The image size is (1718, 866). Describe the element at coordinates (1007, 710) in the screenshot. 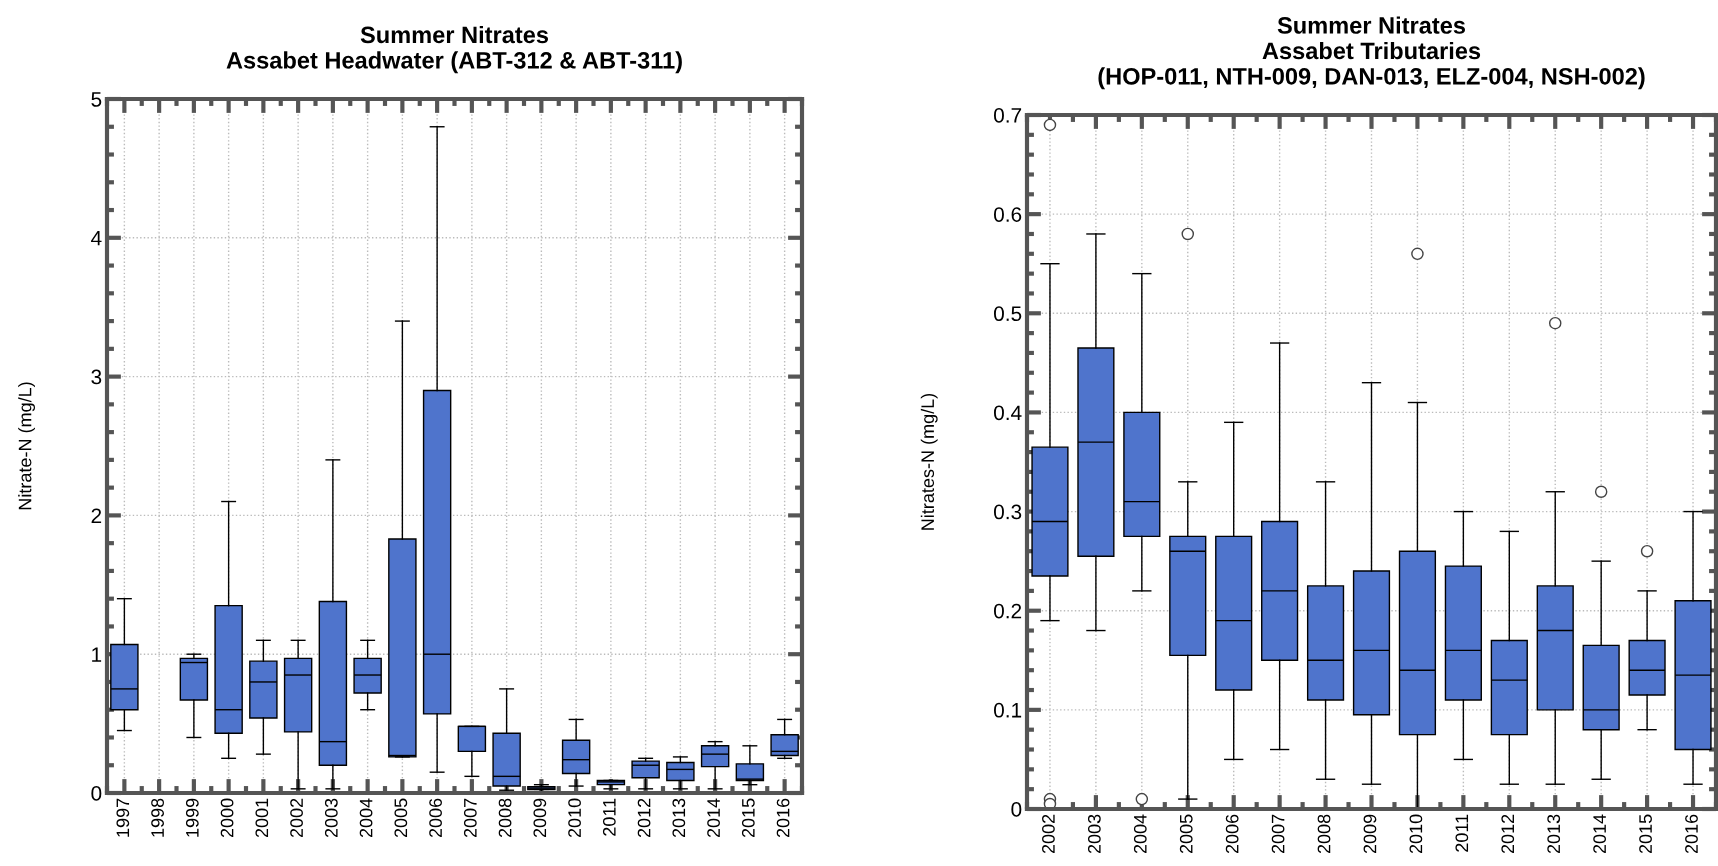

I see `y-tick-label: 0.1` at that location.